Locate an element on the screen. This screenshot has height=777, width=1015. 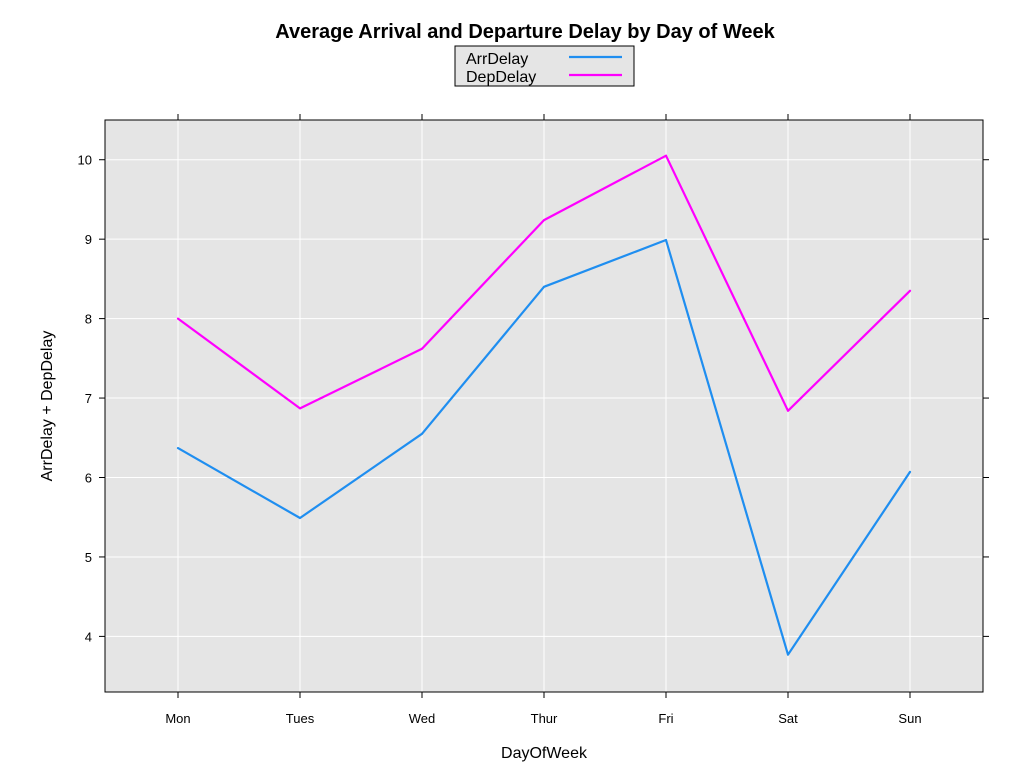
x-axis-label: DayOfWeek is located at coordinates (544, 753).